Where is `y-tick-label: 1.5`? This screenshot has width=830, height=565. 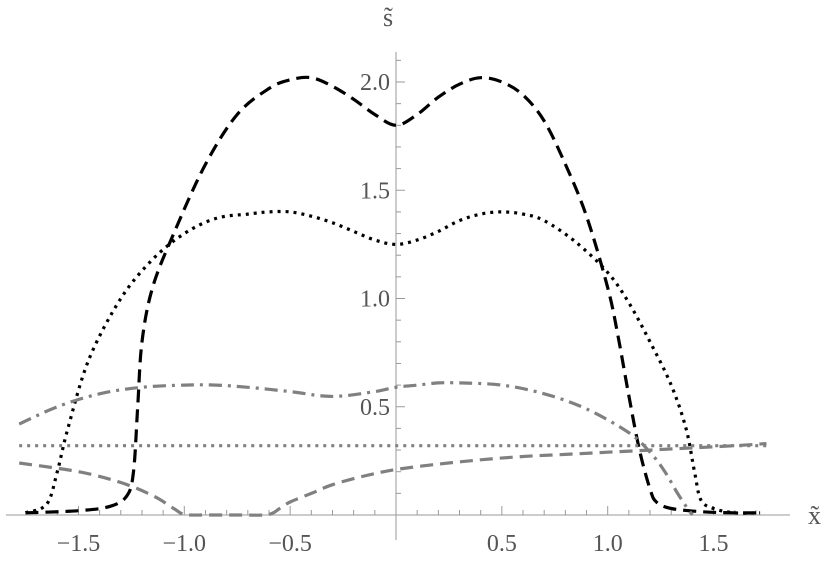
y-tick-label: 1.5 is located at coordinates (375, 191).